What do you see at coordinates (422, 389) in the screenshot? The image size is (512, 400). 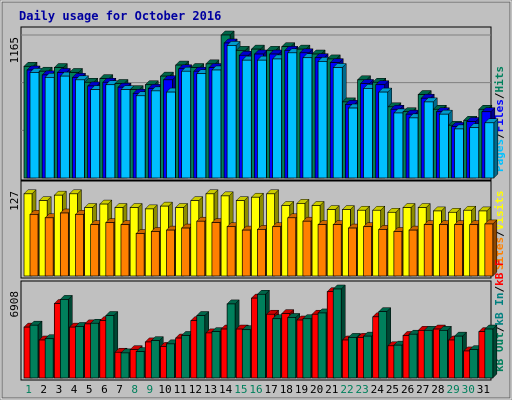 I see `x-tick-label: 27` at bounding box center [422, 389].